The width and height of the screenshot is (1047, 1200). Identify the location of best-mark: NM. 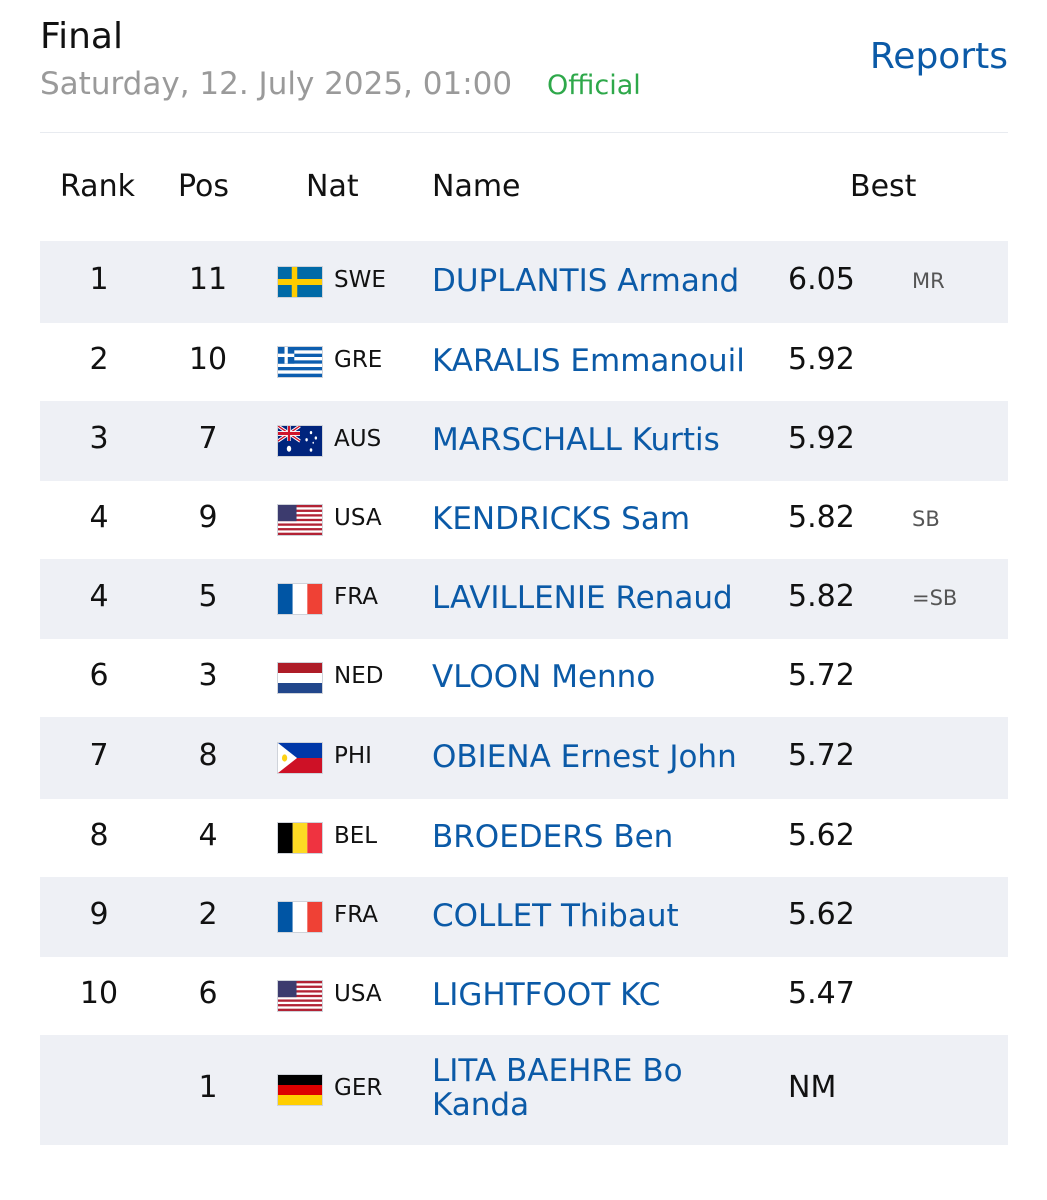
(812, 1087).